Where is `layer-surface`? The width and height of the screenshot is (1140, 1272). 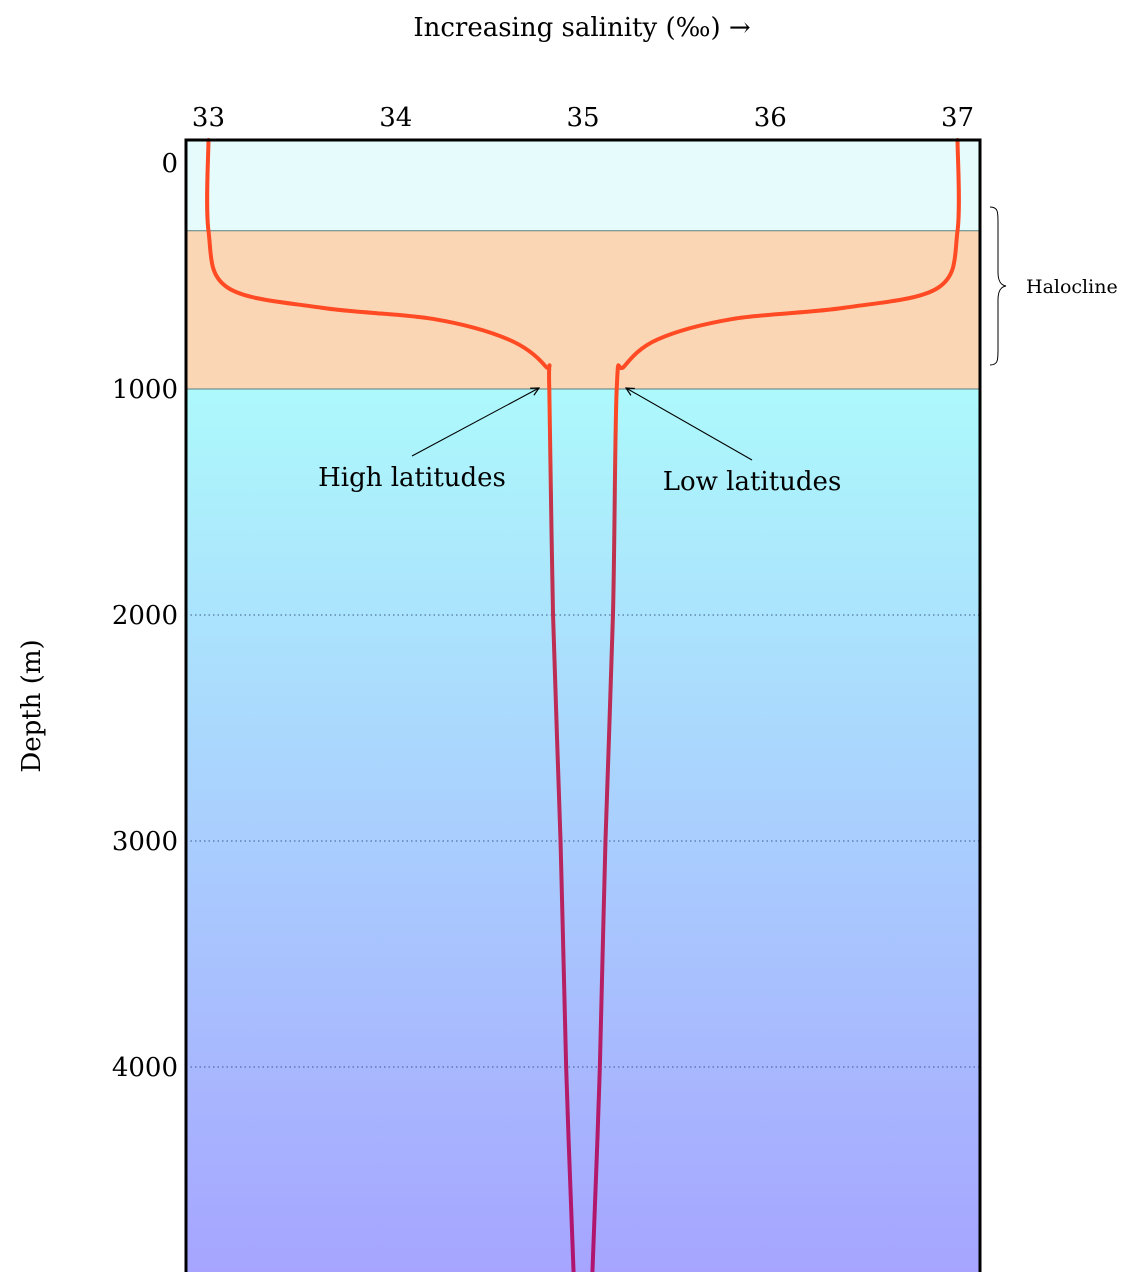
layer-surface is located at coordinates (583, 185).